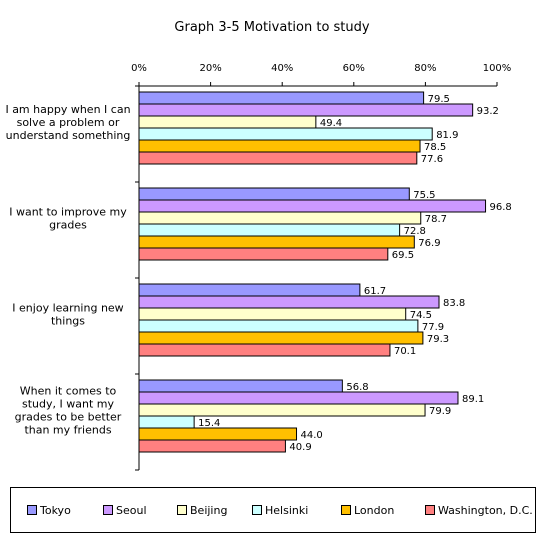  What do you see at coordinates (403, 255) in the screenshot?
I see `data-label: 69.5` at bounding box center [403, 255].